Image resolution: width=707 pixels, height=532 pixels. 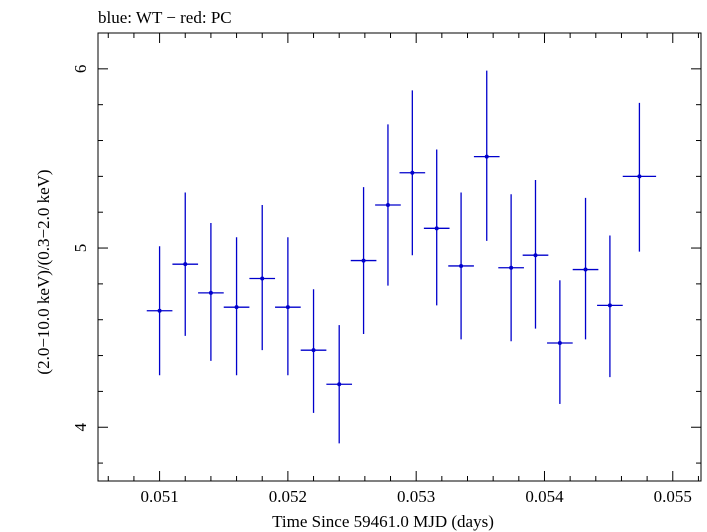 I want to click on y-tick-label: 4, so click(x=80, y=426).